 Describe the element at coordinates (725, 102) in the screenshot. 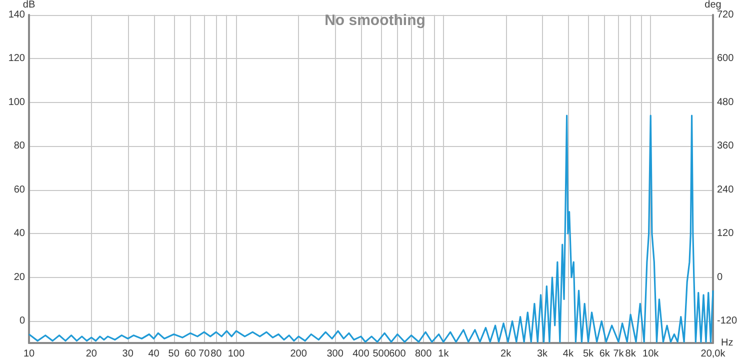

I see `y2-tick-label: 480` at that location.